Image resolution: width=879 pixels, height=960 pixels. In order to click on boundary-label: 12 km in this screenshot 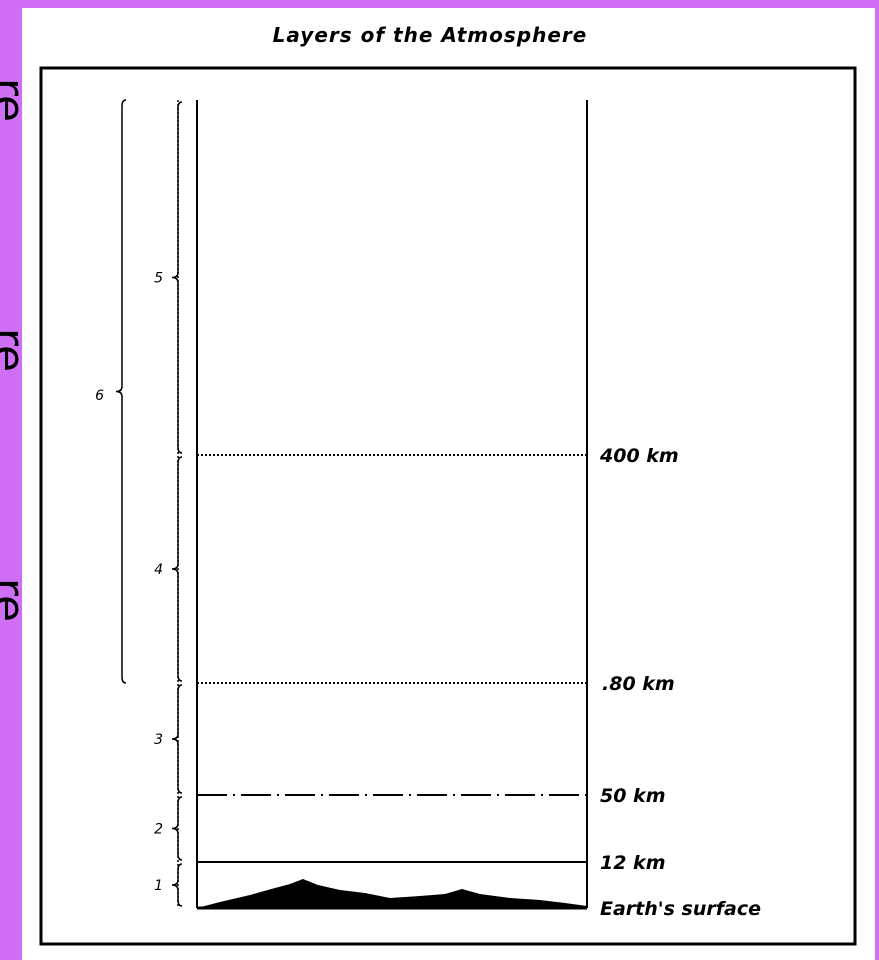, I will do `click(633, 863)`.